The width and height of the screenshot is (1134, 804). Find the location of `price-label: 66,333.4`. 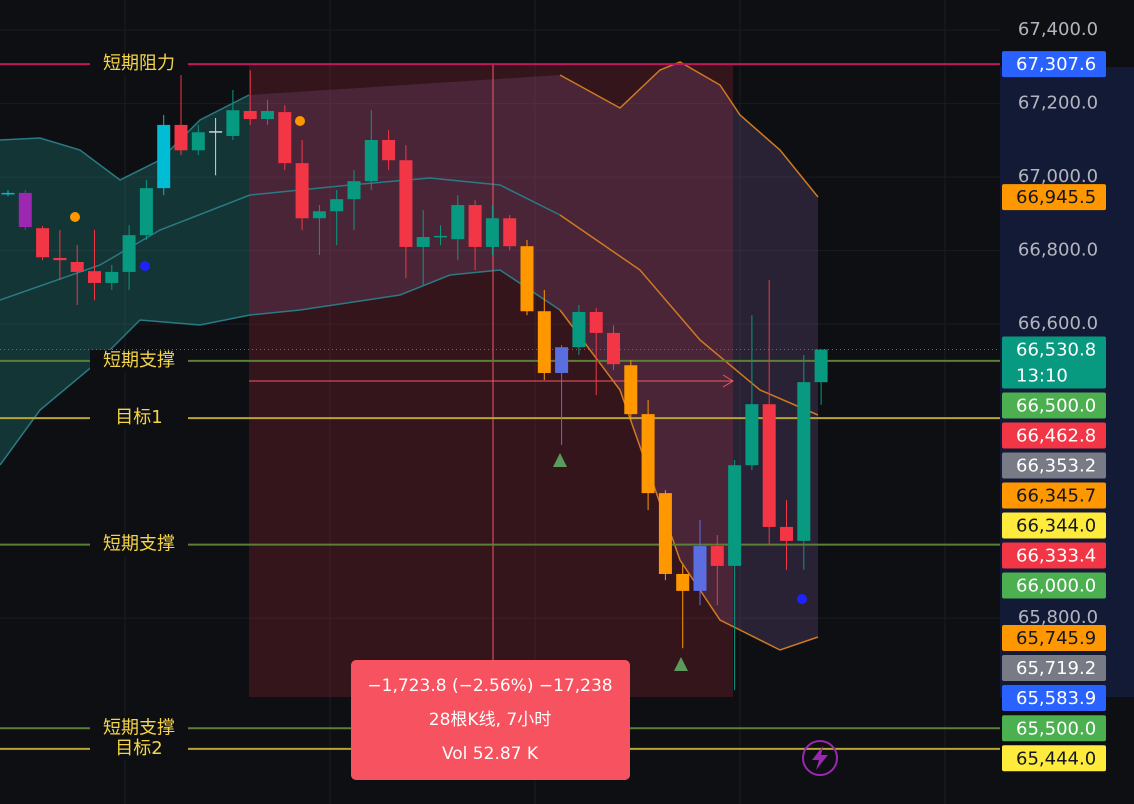

price-label: 66,333.4 is located at coordinates (1056, 556).